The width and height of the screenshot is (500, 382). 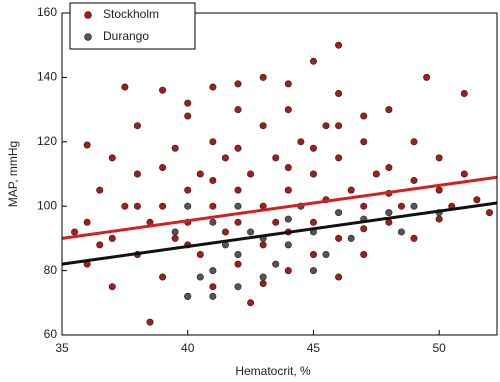 What do you see at coordinates (132, 26) in the screenshot?
I see `legend-box` at bounding box center [132, 26].